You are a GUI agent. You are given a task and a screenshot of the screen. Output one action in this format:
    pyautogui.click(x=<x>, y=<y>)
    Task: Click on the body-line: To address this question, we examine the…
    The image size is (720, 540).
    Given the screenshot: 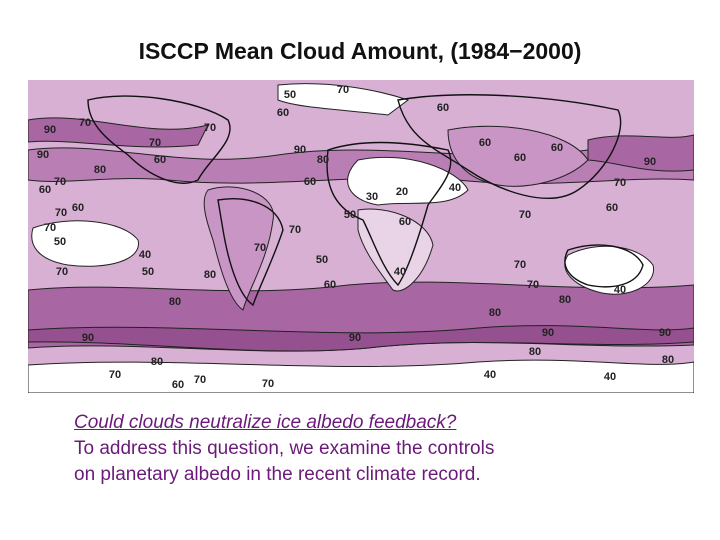 What is the action you would take?
    pyautogui.click(x=284, y=448)
    